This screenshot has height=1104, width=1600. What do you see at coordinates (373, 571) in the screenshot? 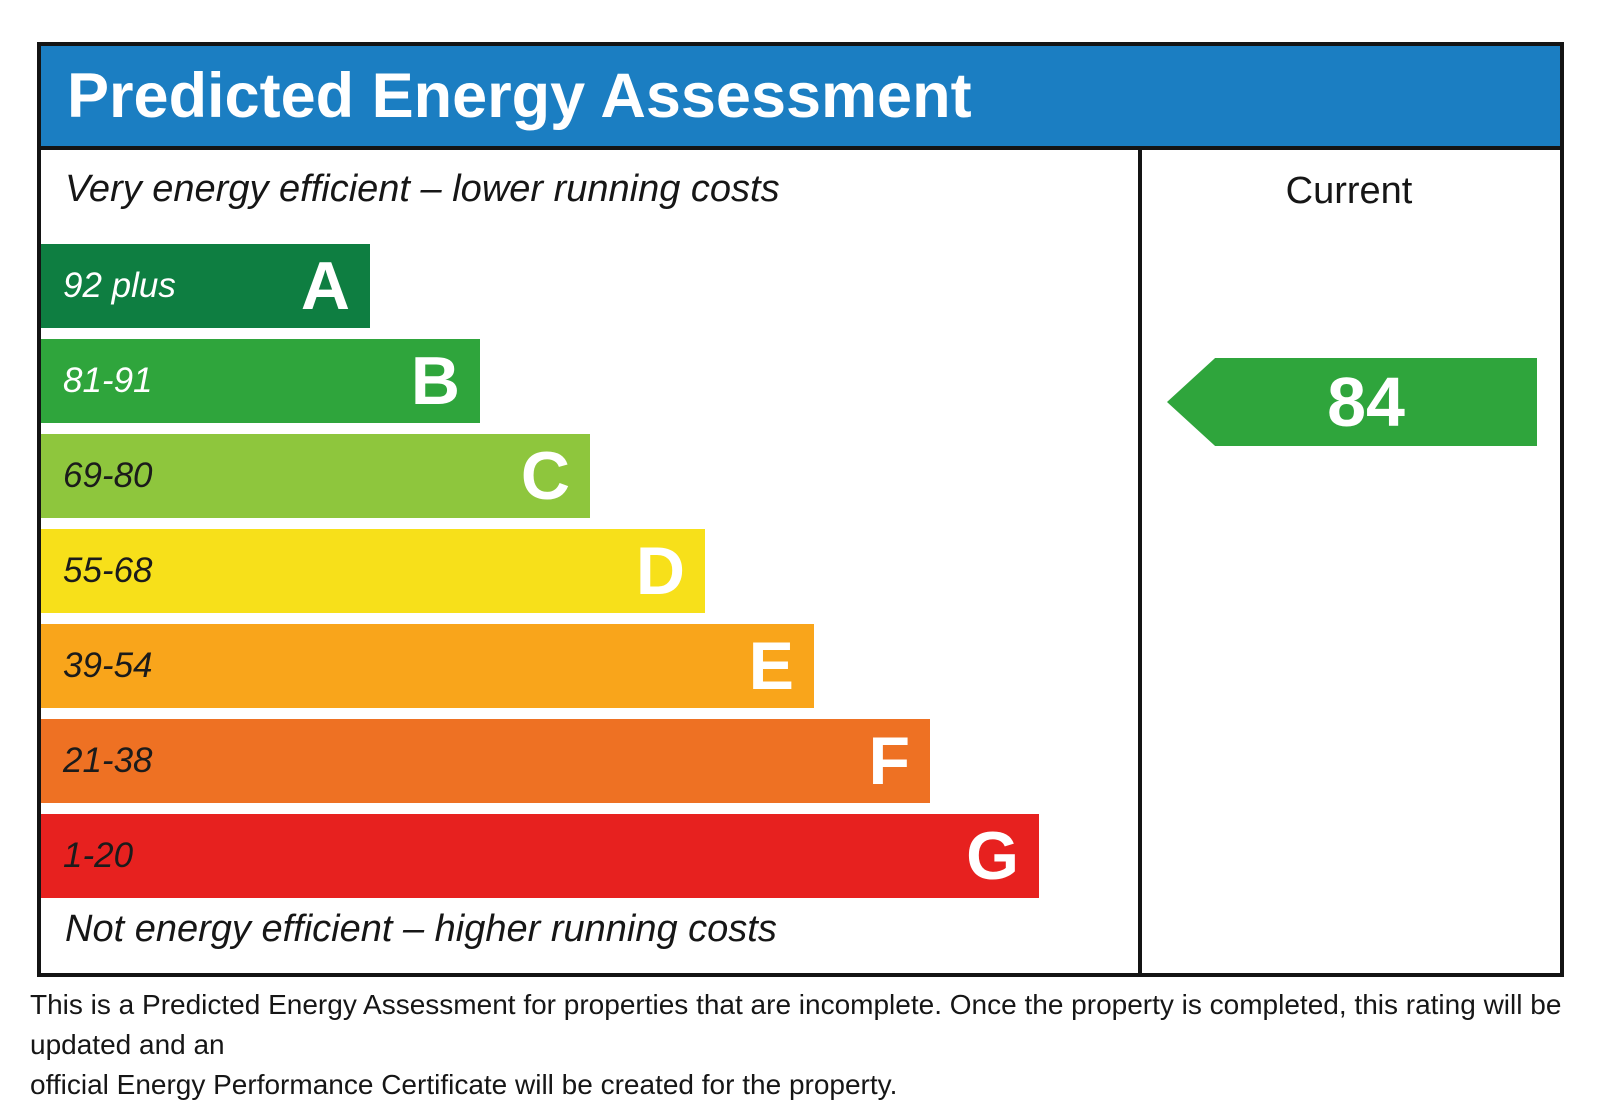
I see `rating-band-d: 55-68 D` at bounding box center [373, 571].